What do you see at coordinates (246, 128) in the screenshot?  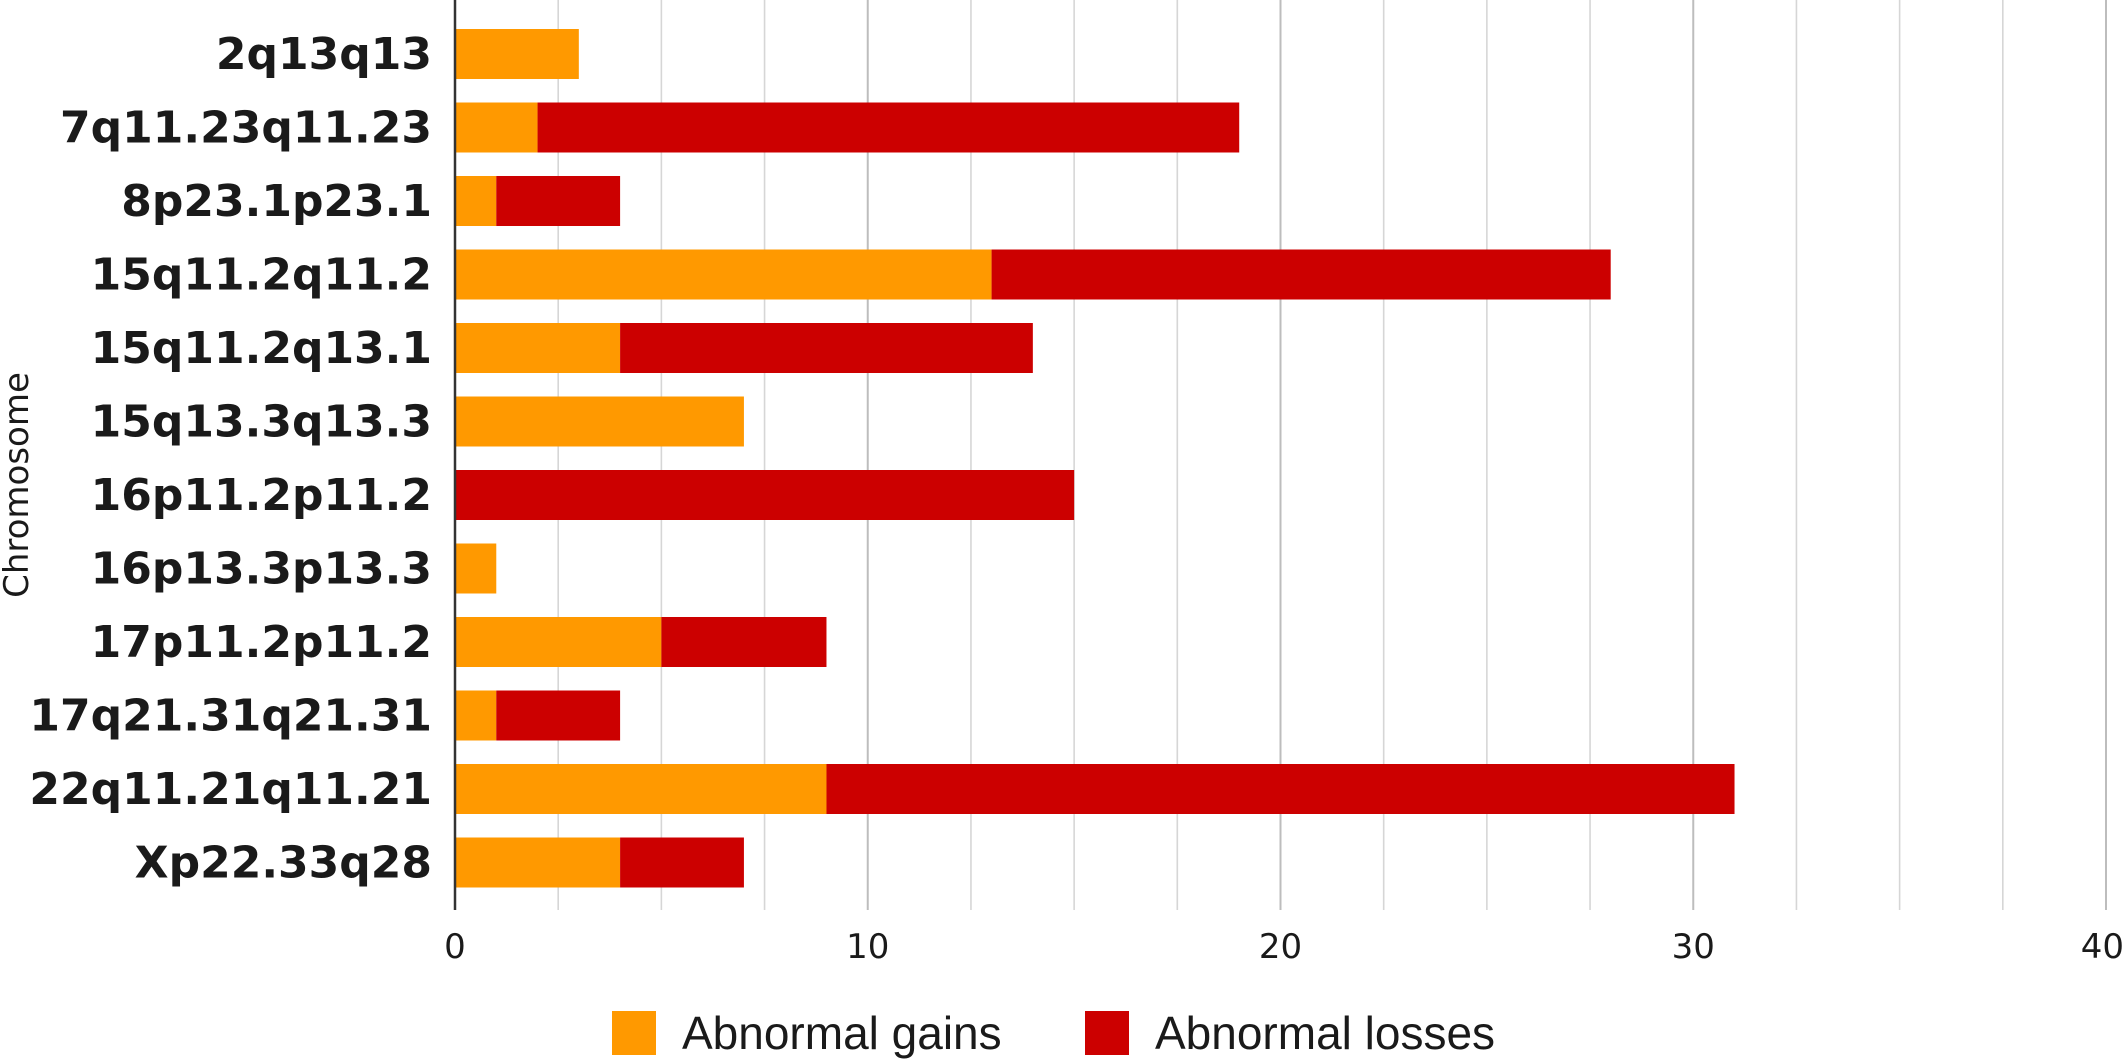 I see `y-tick-label: 7q11.23q11.23` at bounding box center [246, 128].